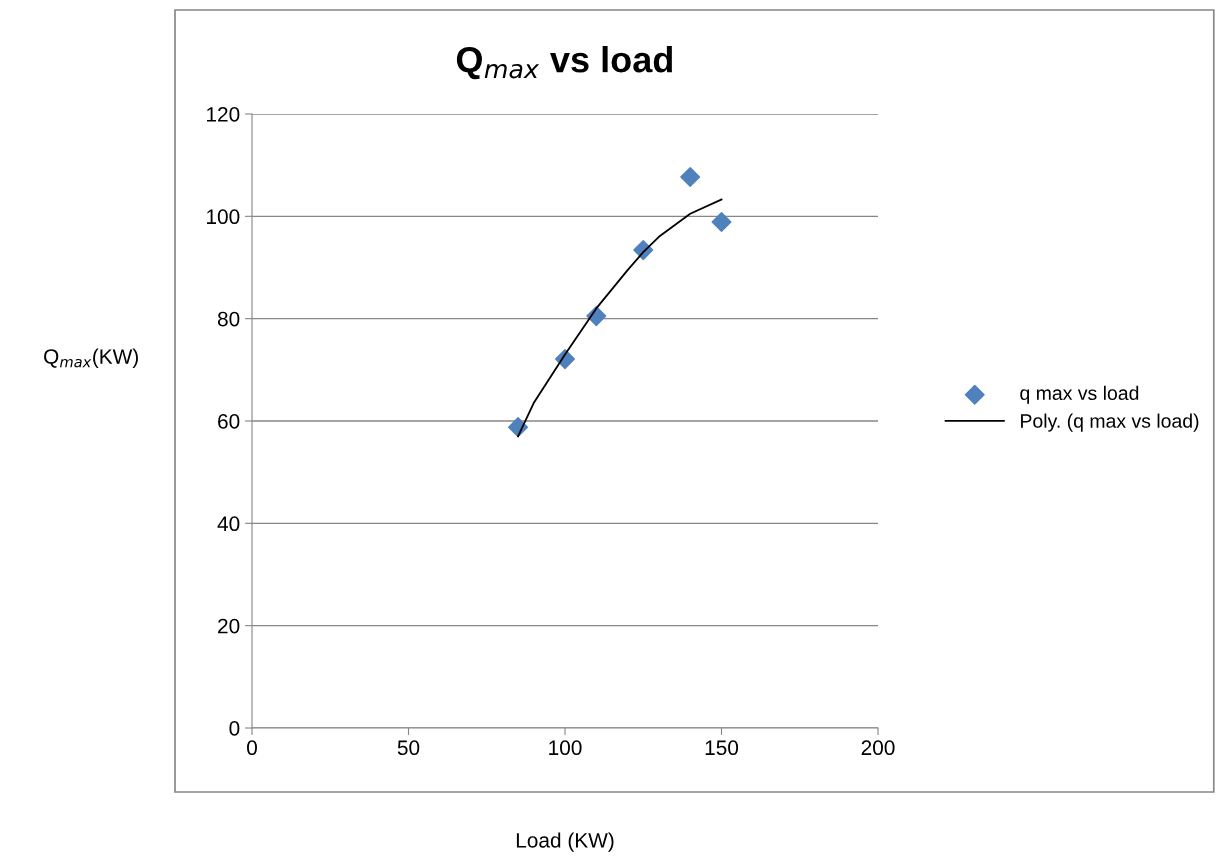 The width and height of the screenshot is (1215, 858). What do you see at coordinates (1110, 422) in the screenshot?
I see `legend-label: Poly. (q max vs load)` at bounding box center [1110, 422].